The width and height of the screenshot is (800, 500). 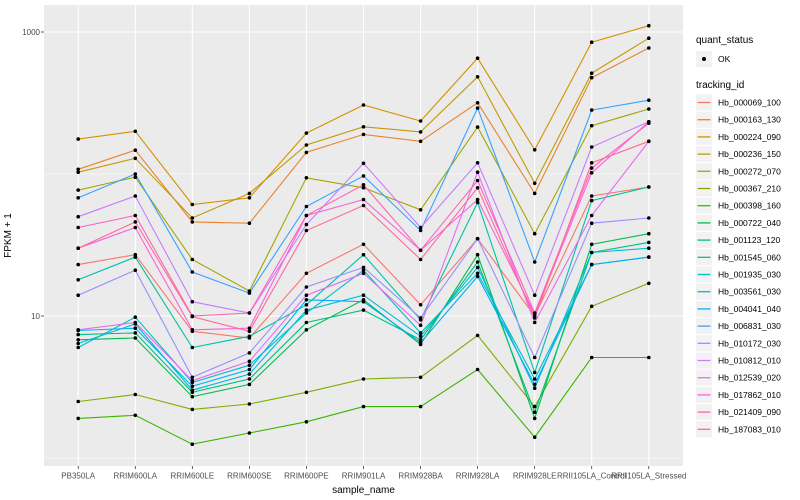 What do you see at coordinates (738, 171) in the screenshot?
I see `legend-entry: Hb_000272_070` at bounding box center [738, 171].